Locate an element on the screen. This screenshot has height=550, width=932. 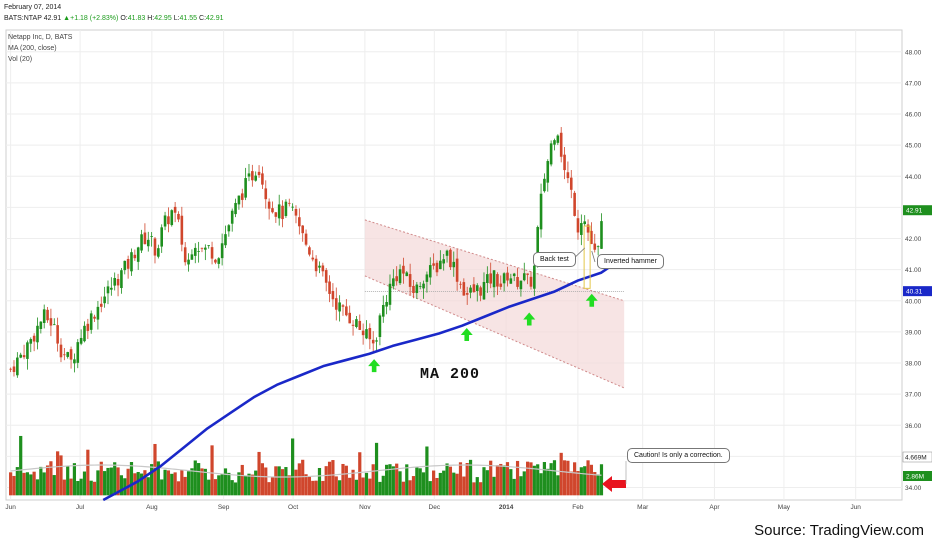
high-label: H: is located at coordinates (151, 18).